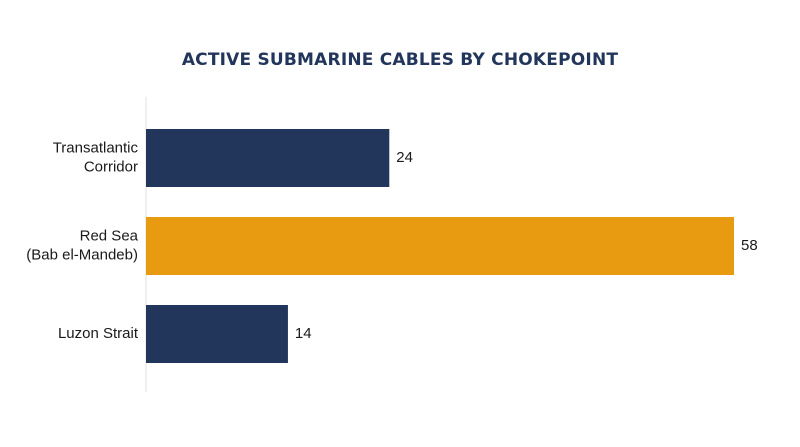 This screenshot has height=447, width=800. What do you see at coordinates (404, 157) in the screenshot?
I see `value-label-0: 24` at bounding box center [404, 157].